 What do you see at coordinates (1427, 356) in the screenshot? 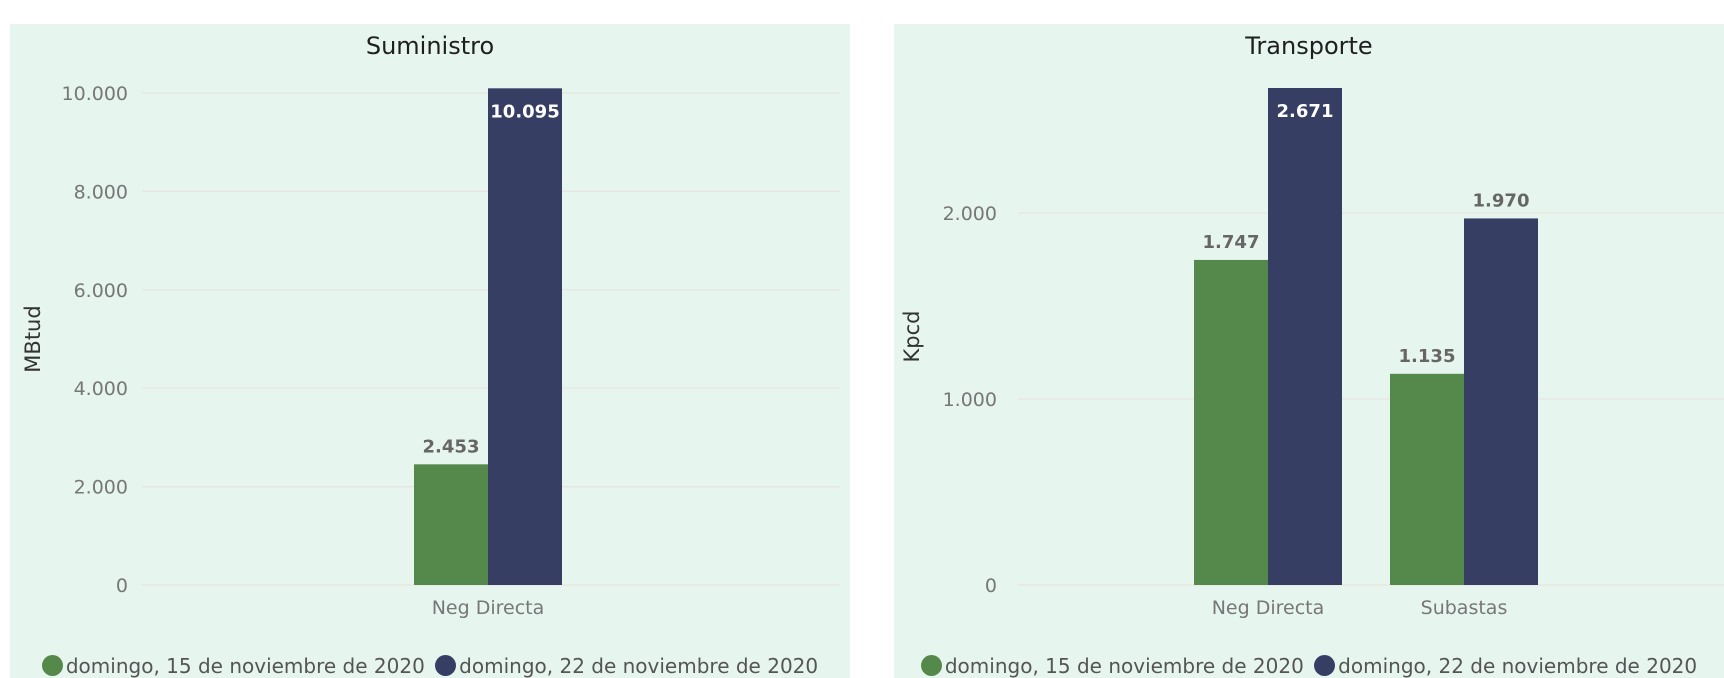
I see `data-label: 1.135` at bounding box center [1427, 356].